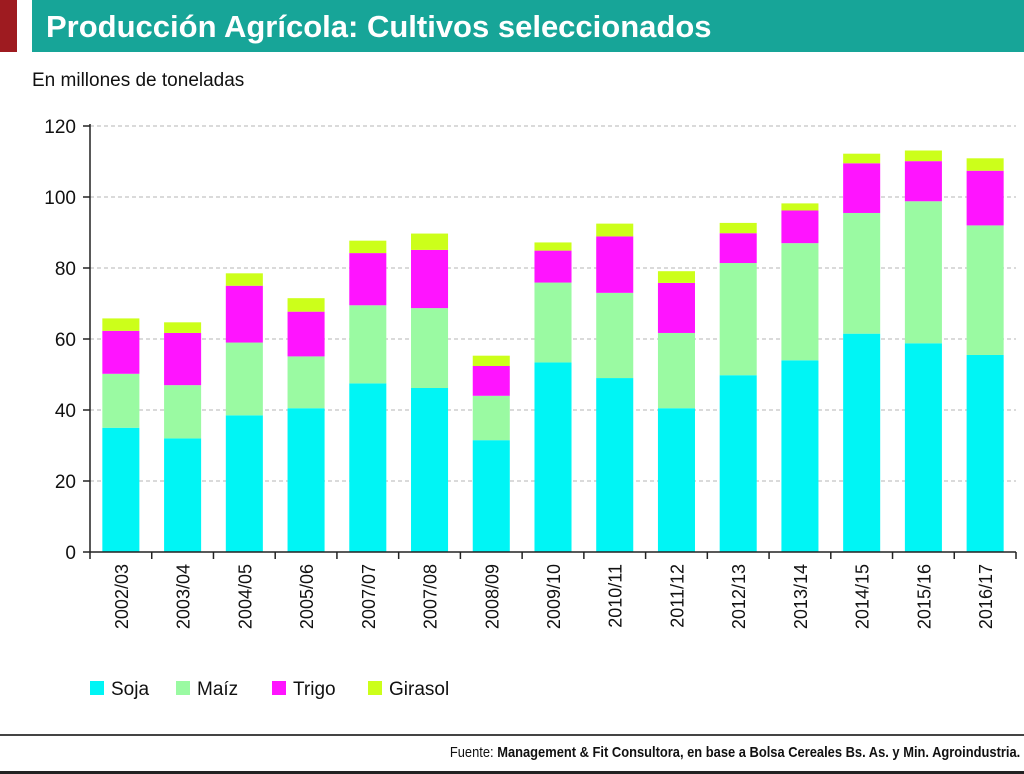 This screenshot has width=1024, height=774. What do you see at coordinates (801, 596) in the screenshot?
I see `x-tick-label: 2013/14` at bounding box center [801, 596].